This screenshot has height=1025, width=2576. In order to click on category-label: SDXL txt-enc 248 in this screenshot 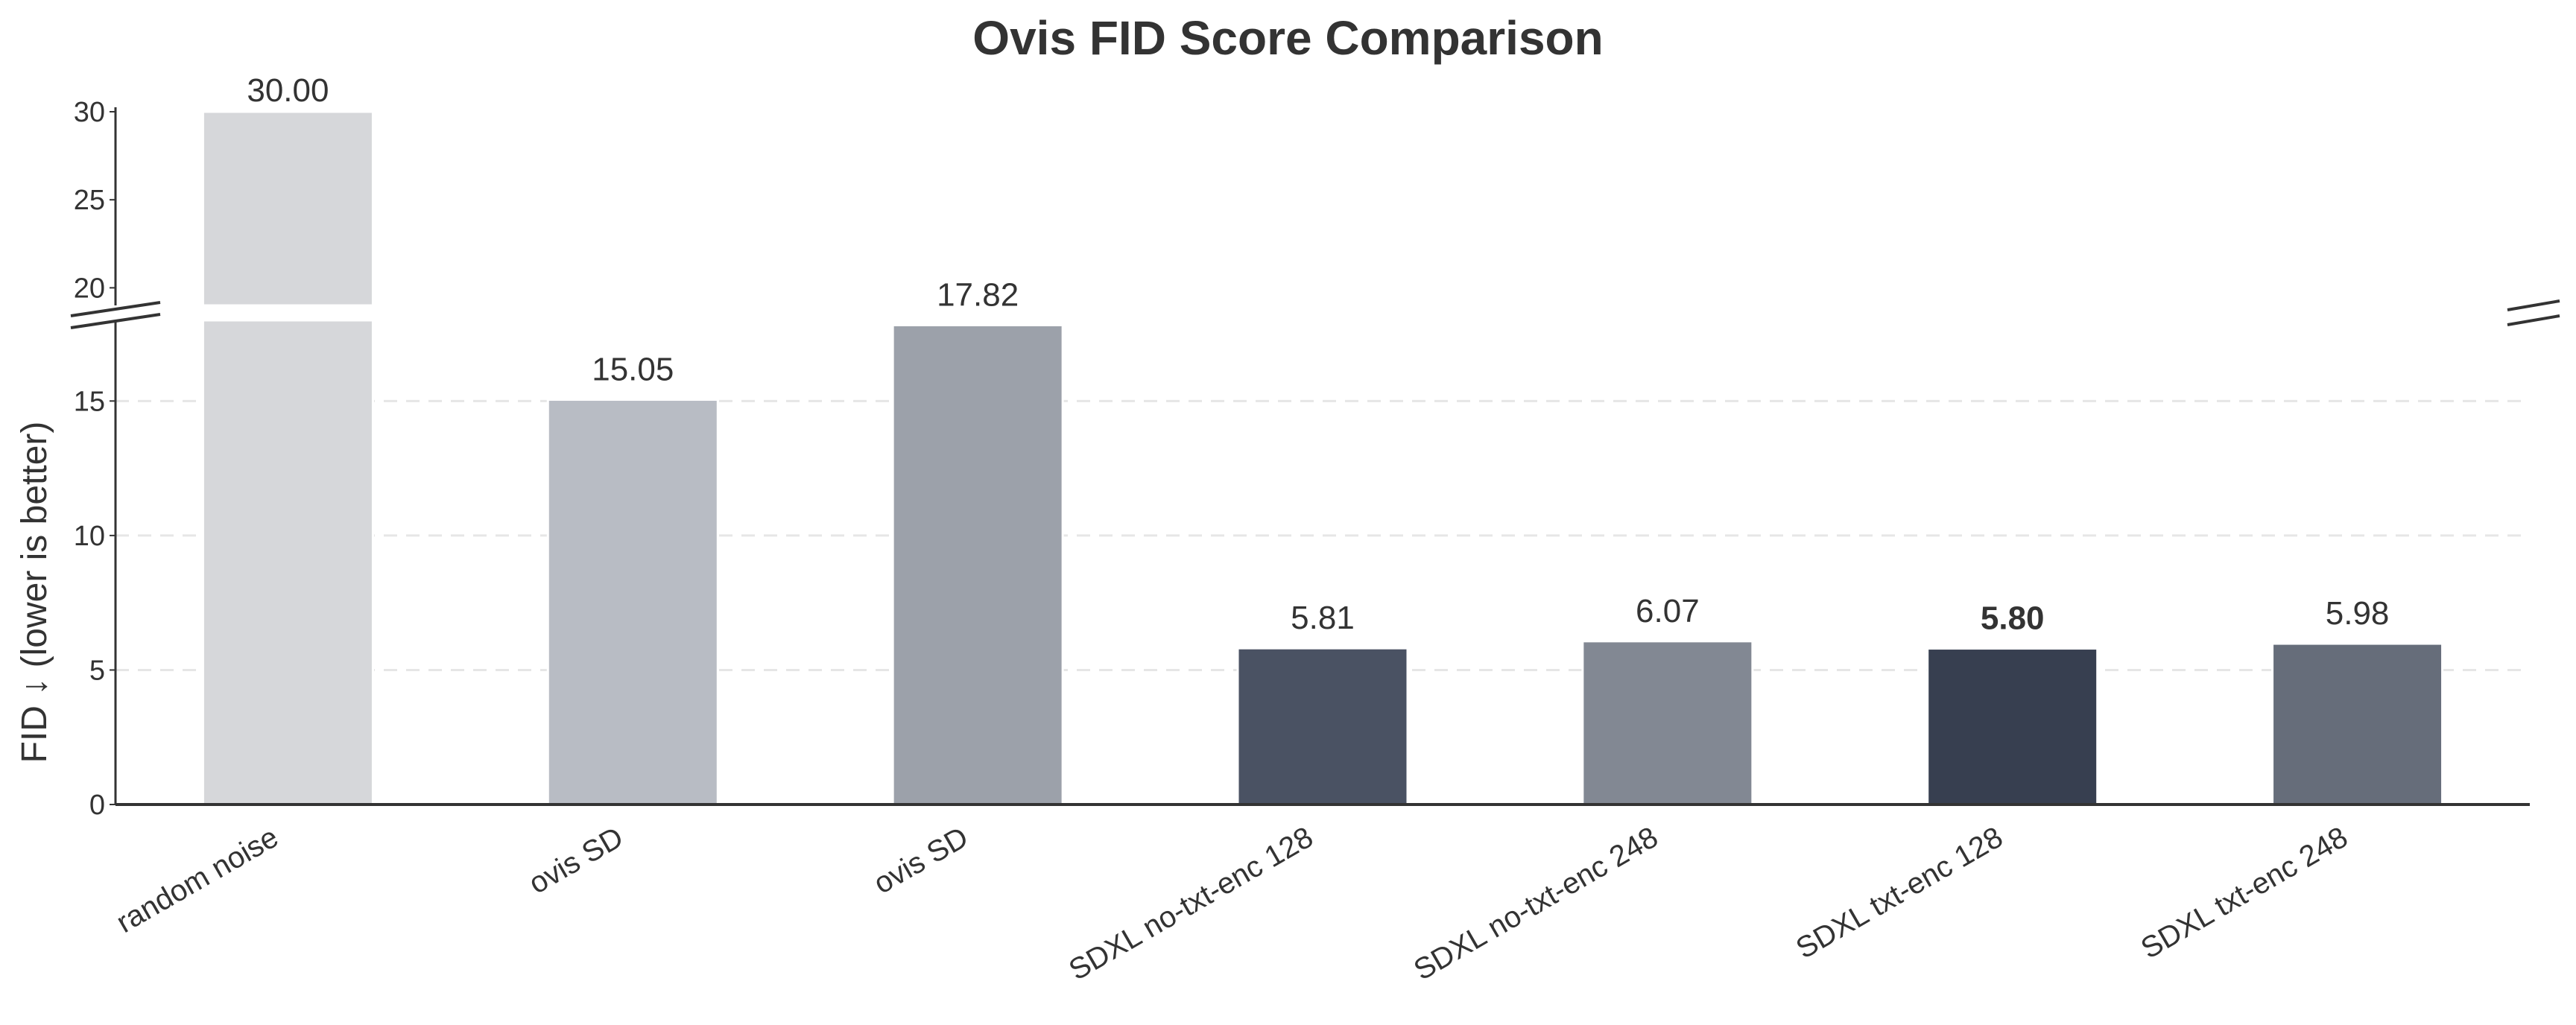, I will do `click(2244, 893)`.